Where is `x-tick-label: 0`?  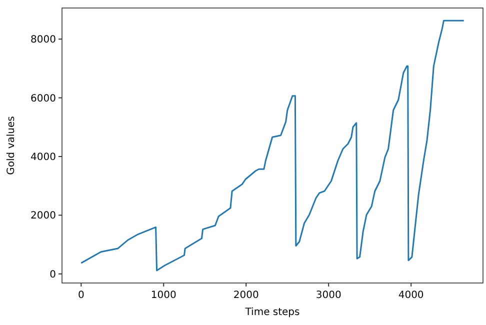
x-tick-label: 0 is located at coordinates (81, 295).